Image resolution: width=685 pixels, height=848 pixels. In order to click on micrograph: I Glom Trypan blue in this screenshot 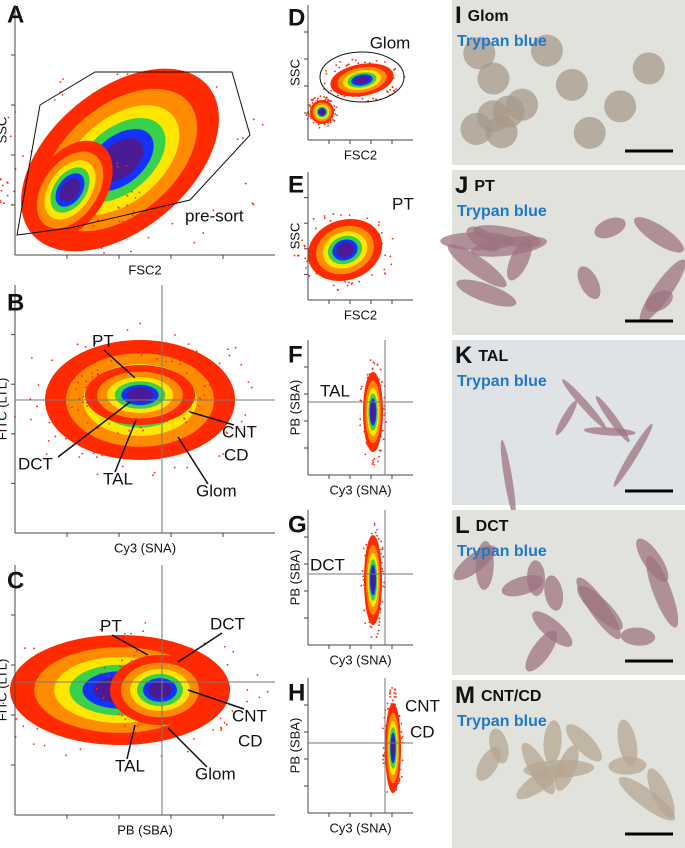, I will do `click(568, 82)`.